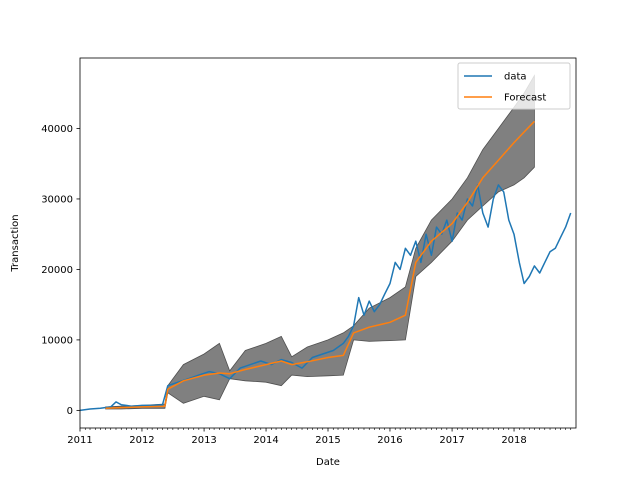 The height and width of the screenshot is (480, 640). Describe the element at coordinates (70, 411) in the screenshot. I see `y-tick-label: 0` at that location.